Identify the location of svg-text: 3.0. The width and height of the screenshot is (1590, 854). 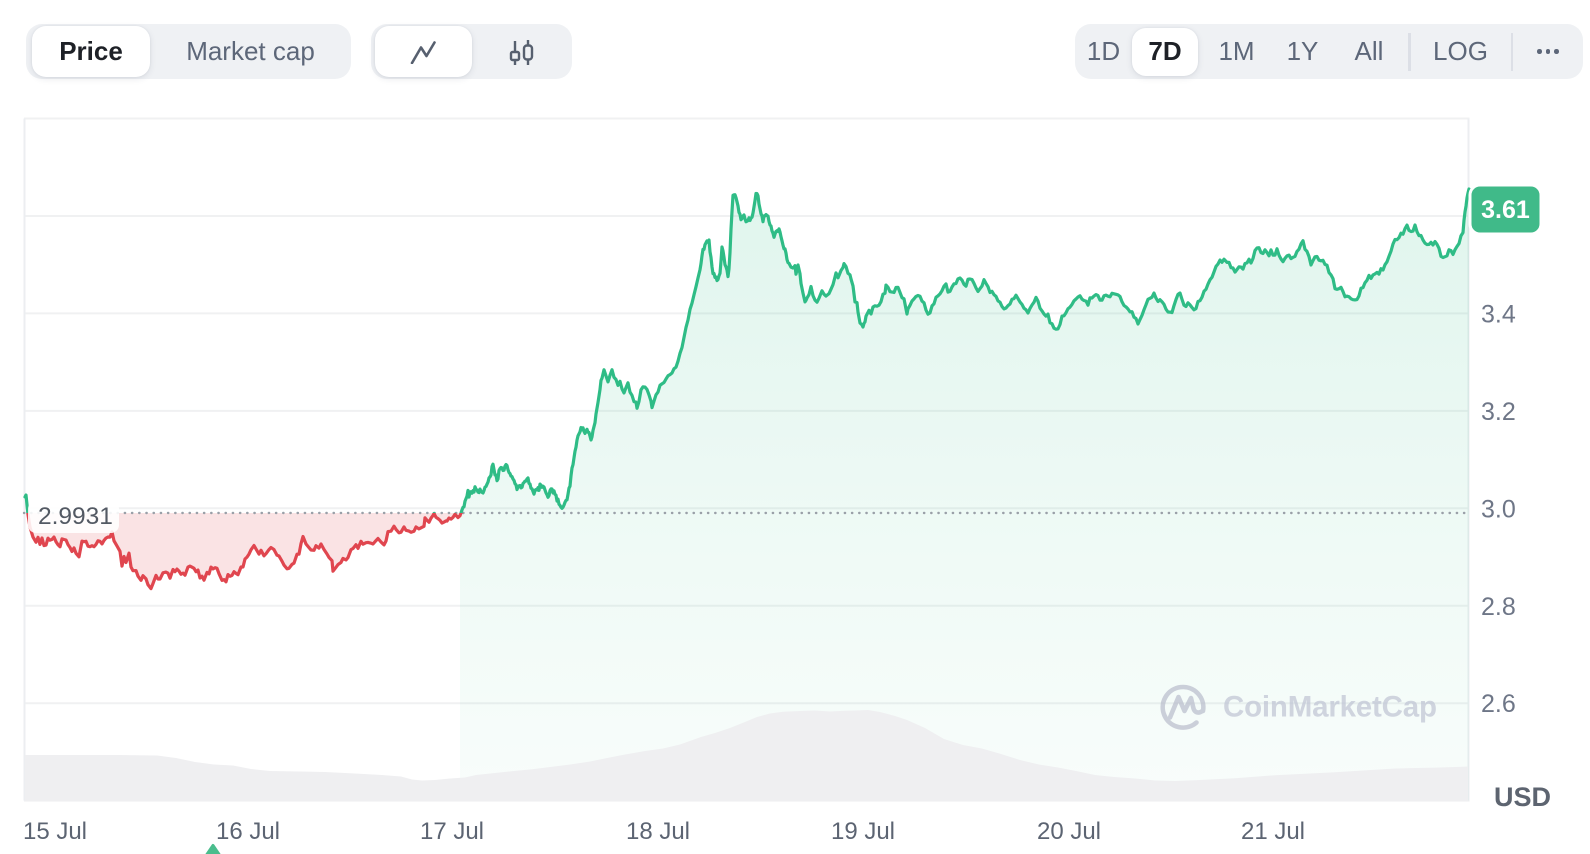
(1498, 509).